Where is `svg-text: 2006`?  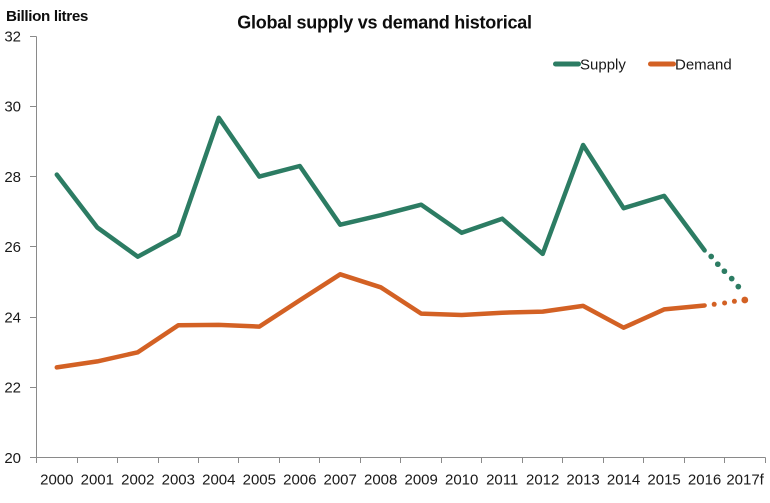
svg-text: 2006 is located at coordinates (299, 480).